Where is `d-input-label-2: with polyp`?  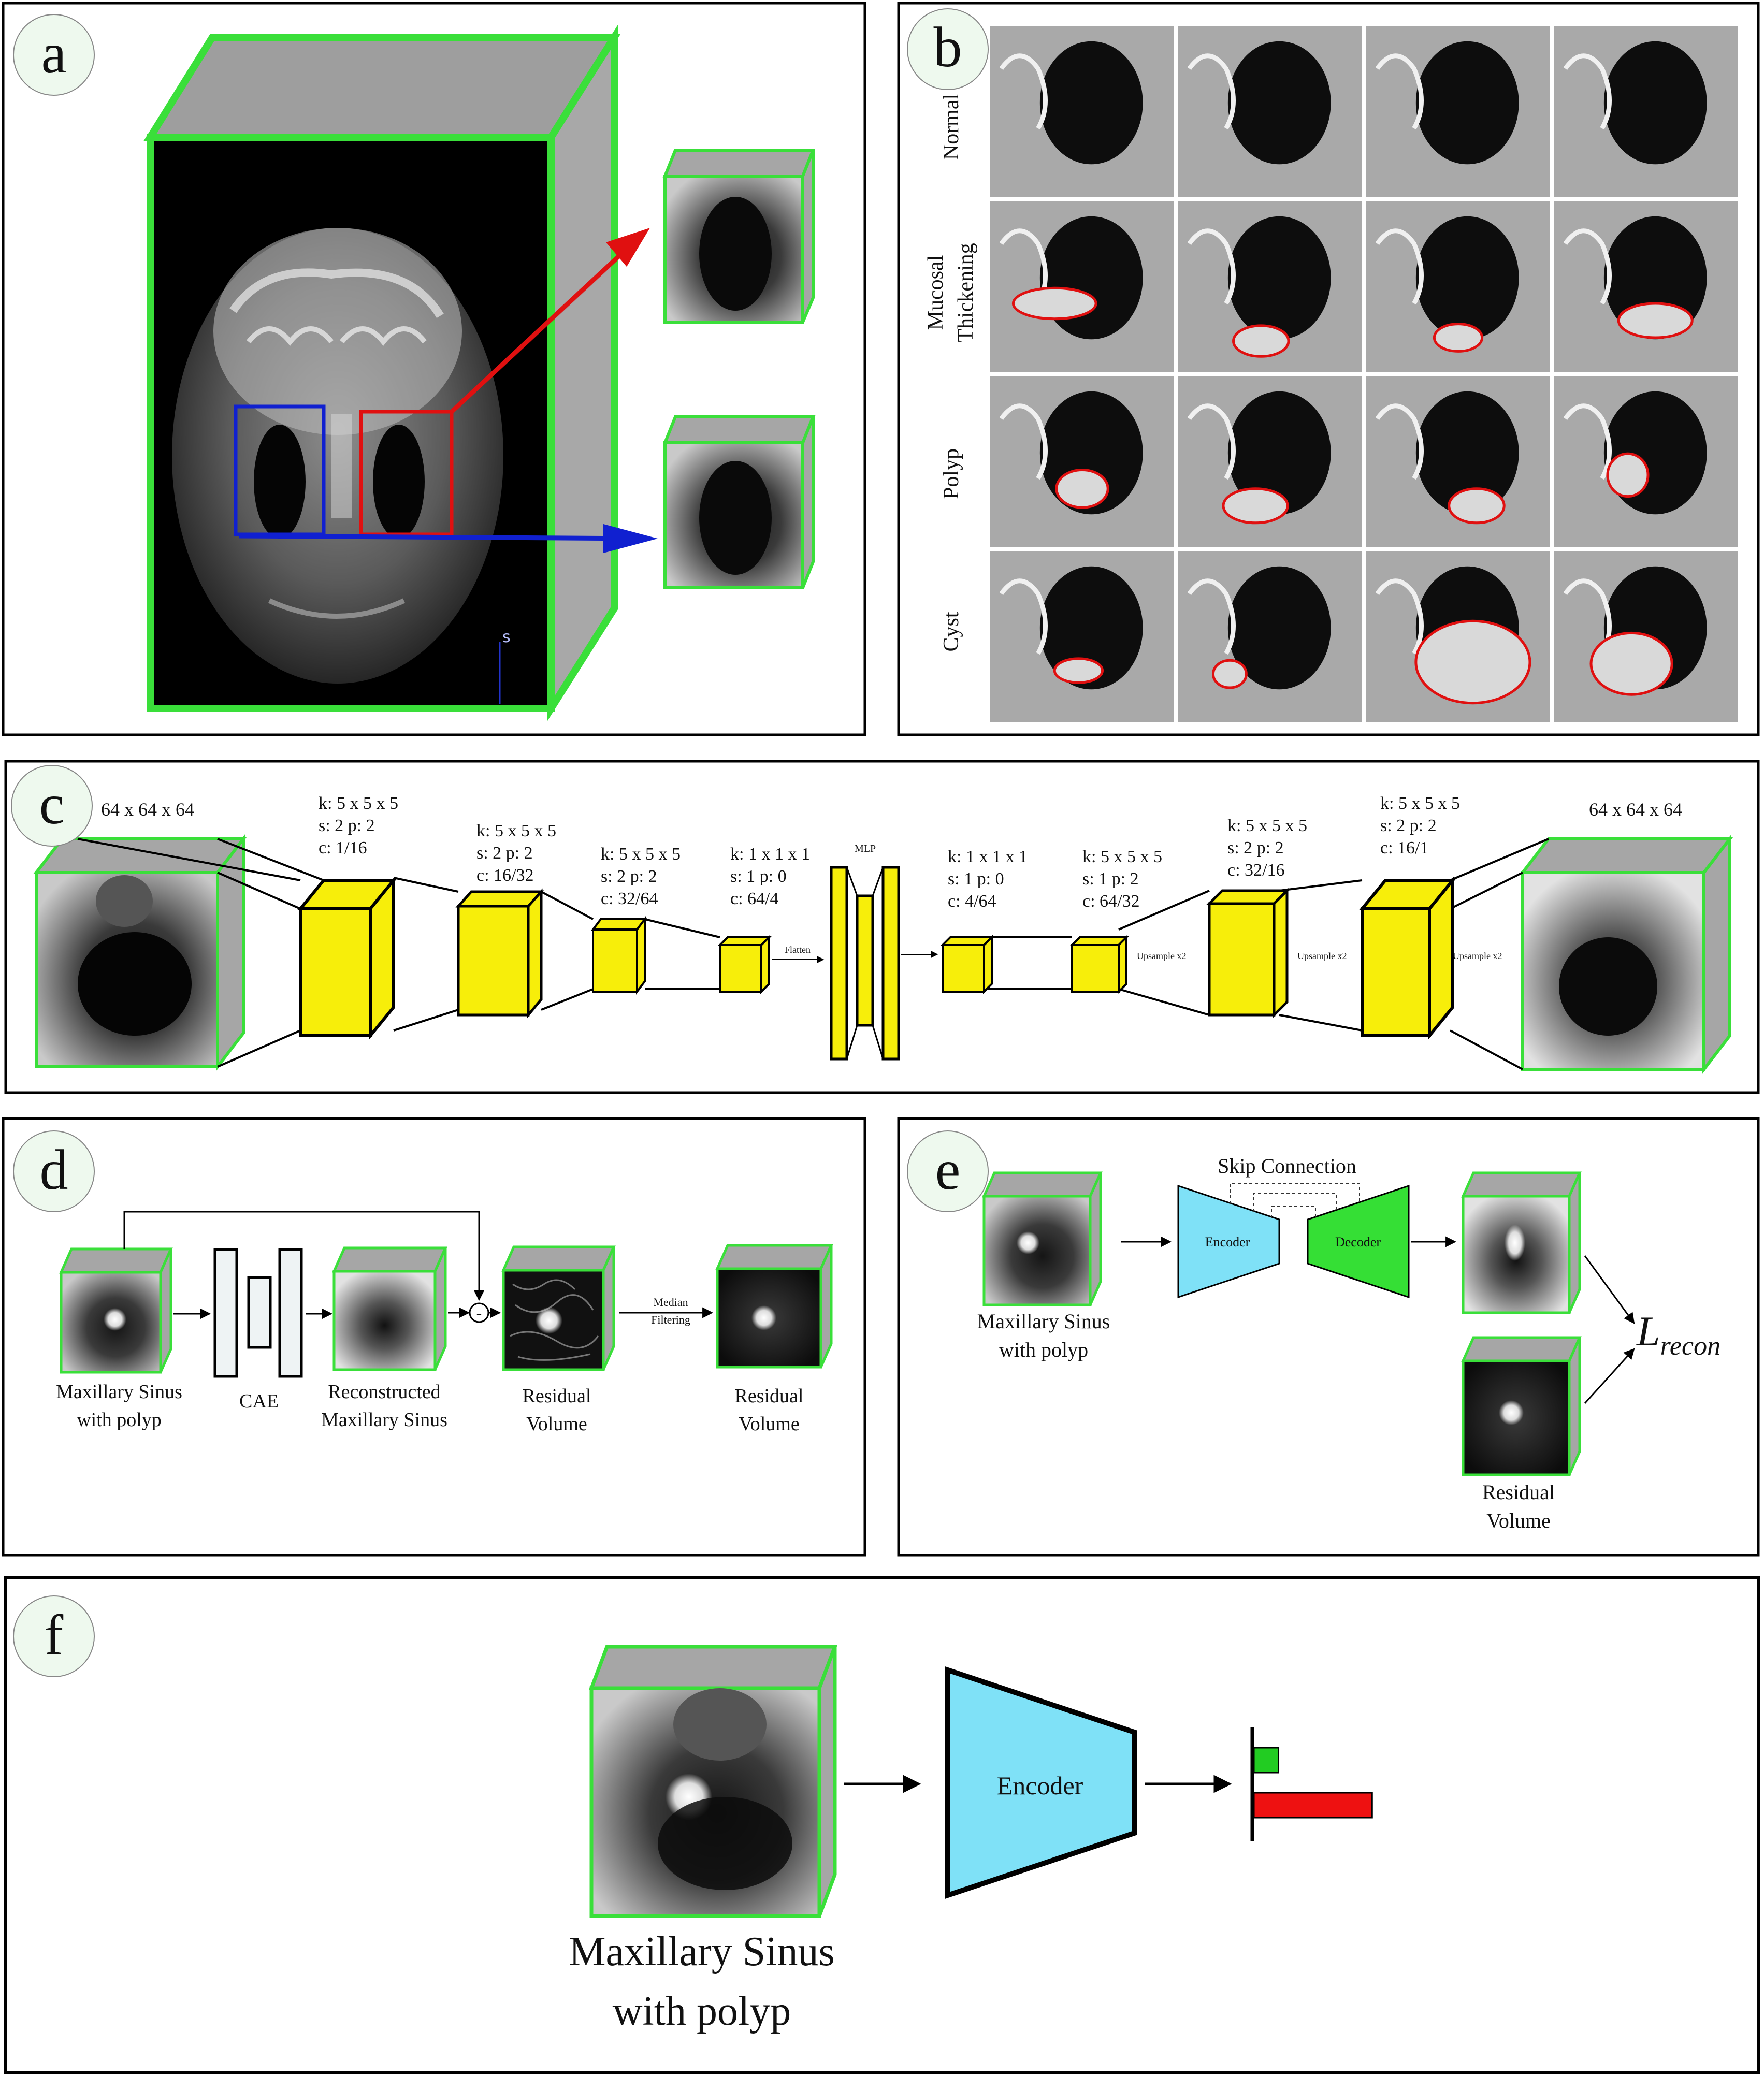 d-input-label-2: with polyp is located at coordinates (119, 1420).